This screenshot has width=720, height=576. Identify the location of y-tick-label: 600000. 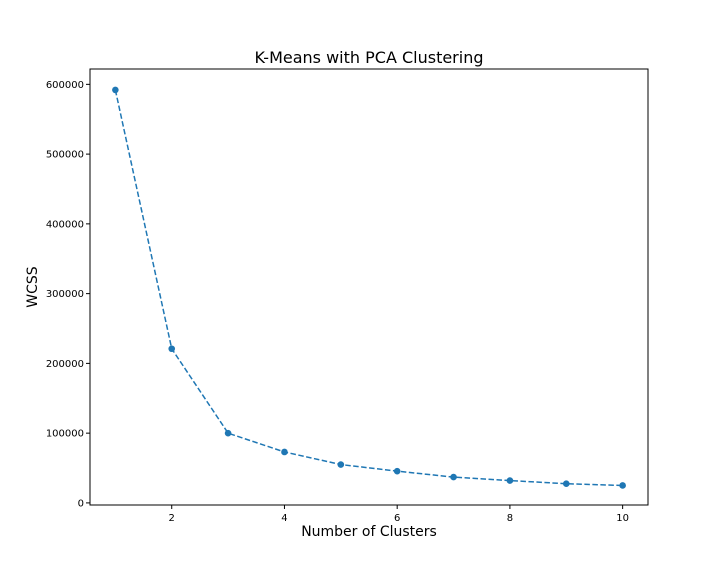
(65, 85).